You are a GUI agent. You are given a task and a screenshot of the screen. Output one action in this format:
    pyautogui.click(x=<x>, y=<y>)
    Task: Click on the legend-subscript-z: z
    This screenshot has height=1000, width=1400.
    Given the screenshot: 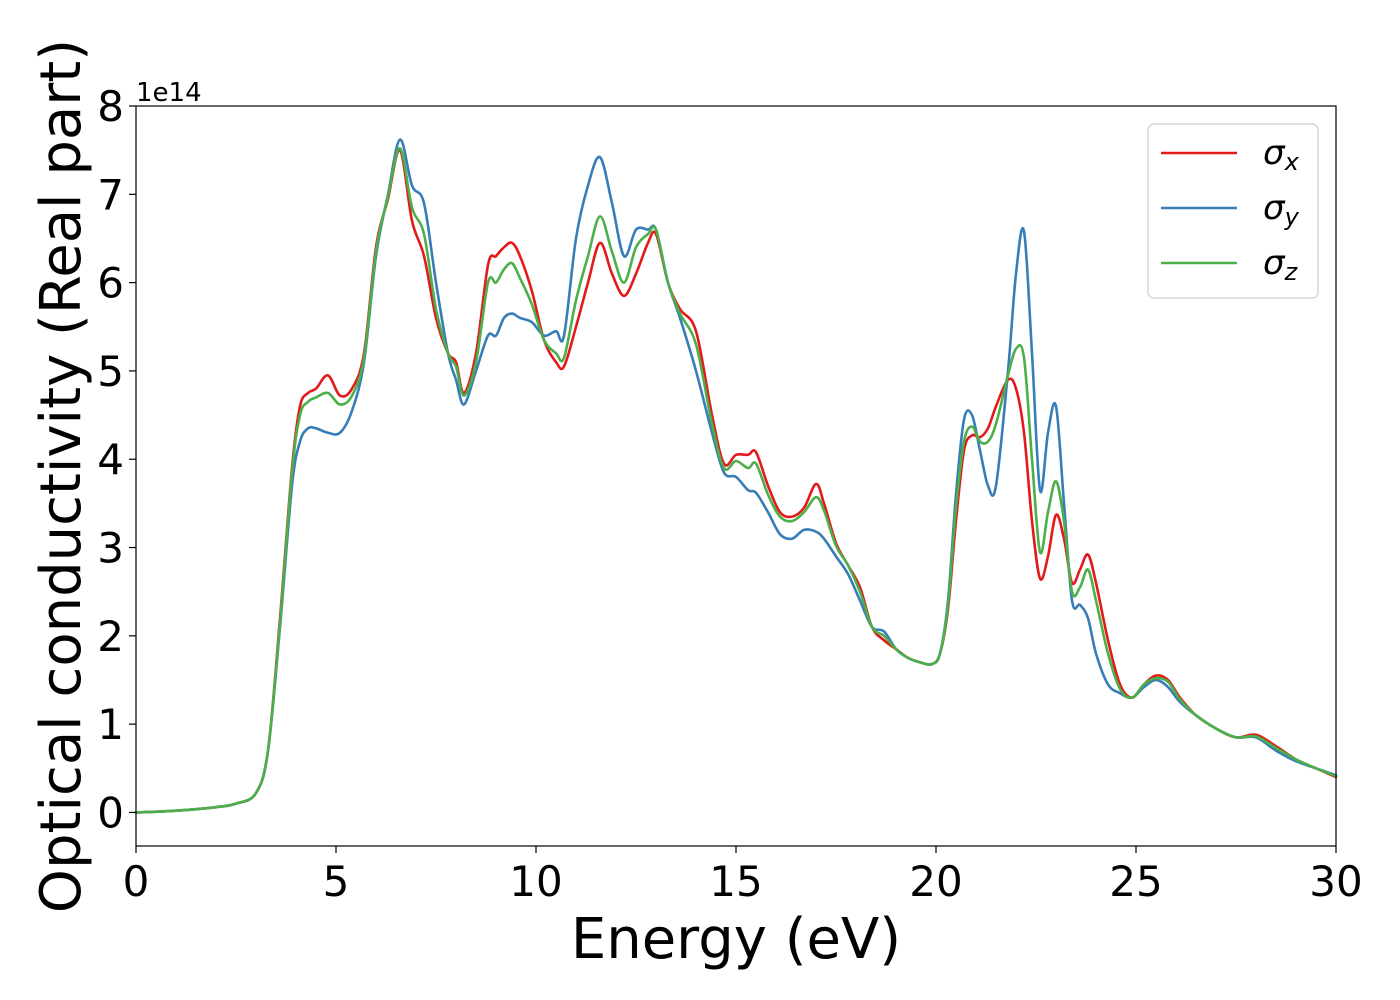 What is the action you would take?
    pyautogui.click(x=1291, y=272)
    